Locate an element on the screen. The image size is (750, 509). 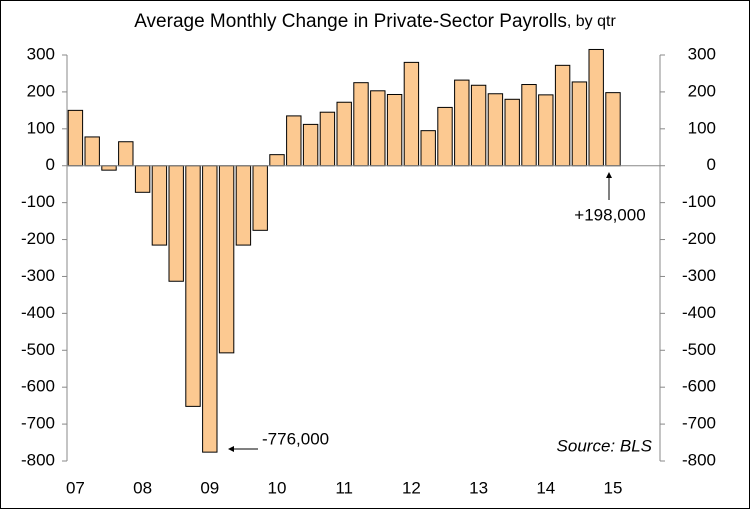
x-tick-label: 07 is located at coordinates (75, 487).